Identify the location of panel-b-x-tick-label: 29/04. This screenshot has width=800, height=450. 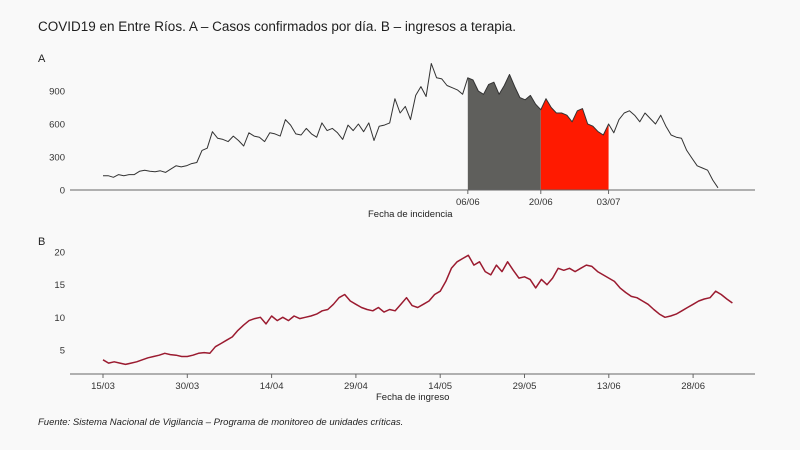
(356, 386).